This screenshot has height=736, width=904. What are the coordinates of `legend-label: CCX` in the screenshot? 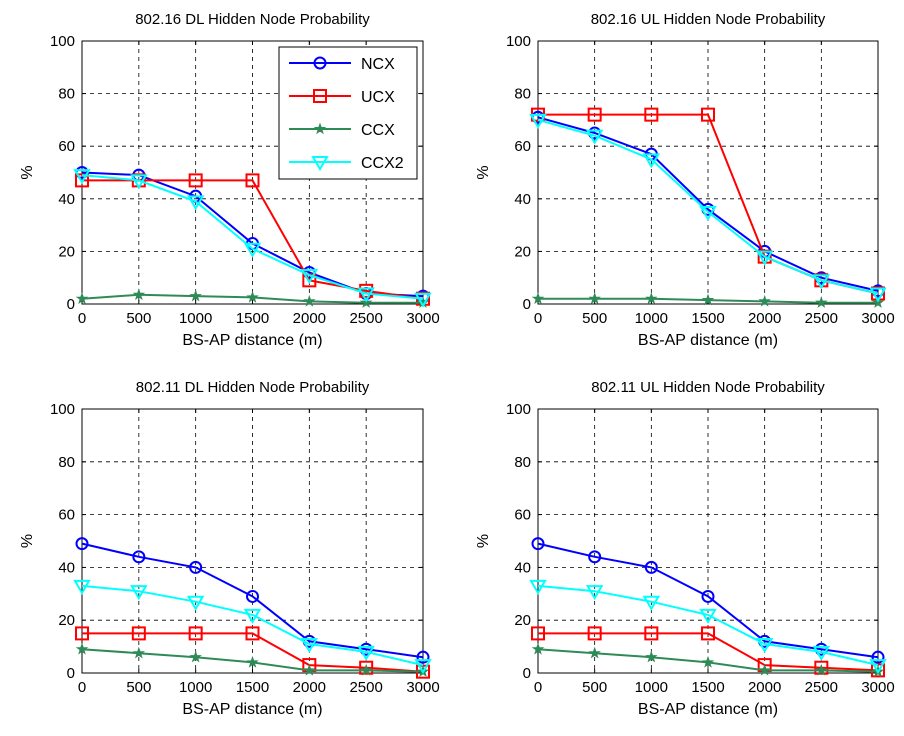 It's located at (378, 130).